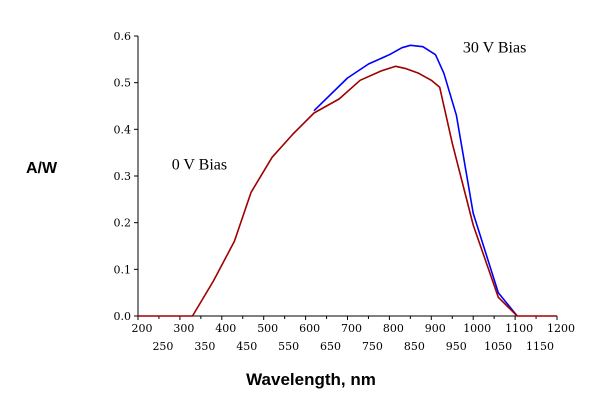  I want to click on x-tick-label-alt: 450, so click(246, 346).